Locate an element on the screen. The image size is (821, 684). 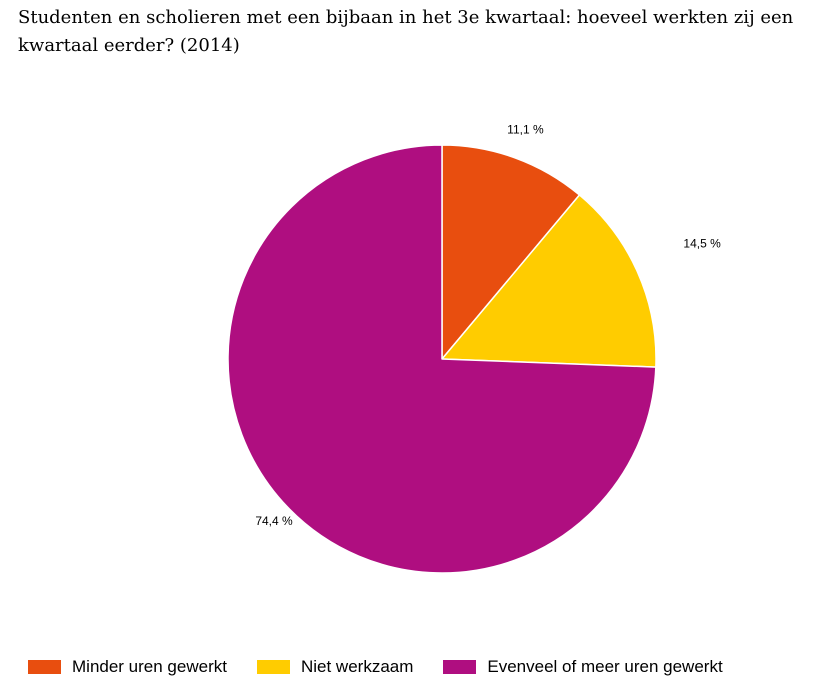
legend-item-niet-werkzaam: Niet werkzaam is located at coordinates (335, 667).